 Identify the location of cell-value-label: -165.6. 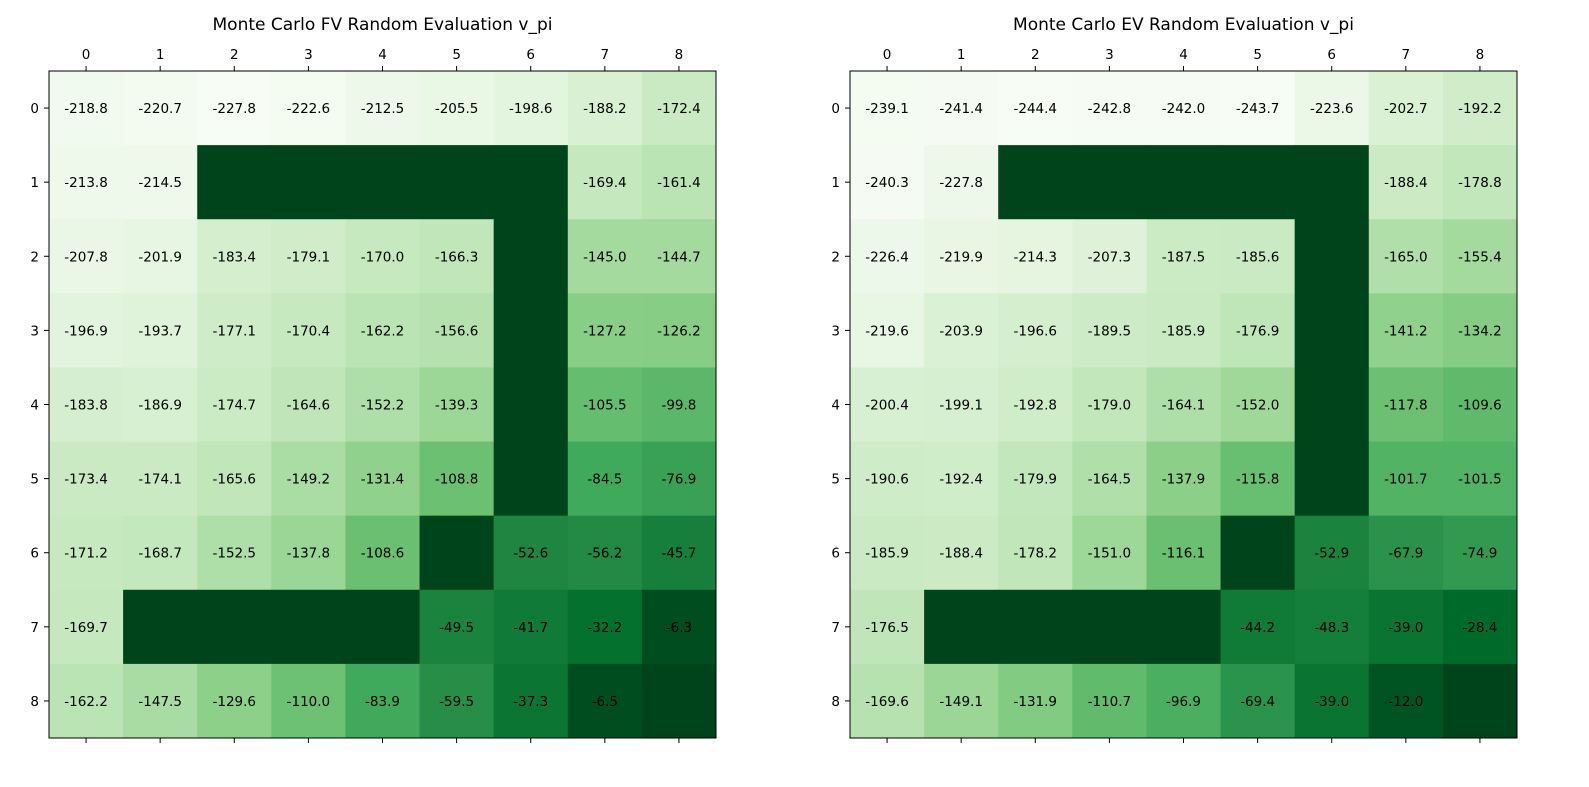
(235, 480).